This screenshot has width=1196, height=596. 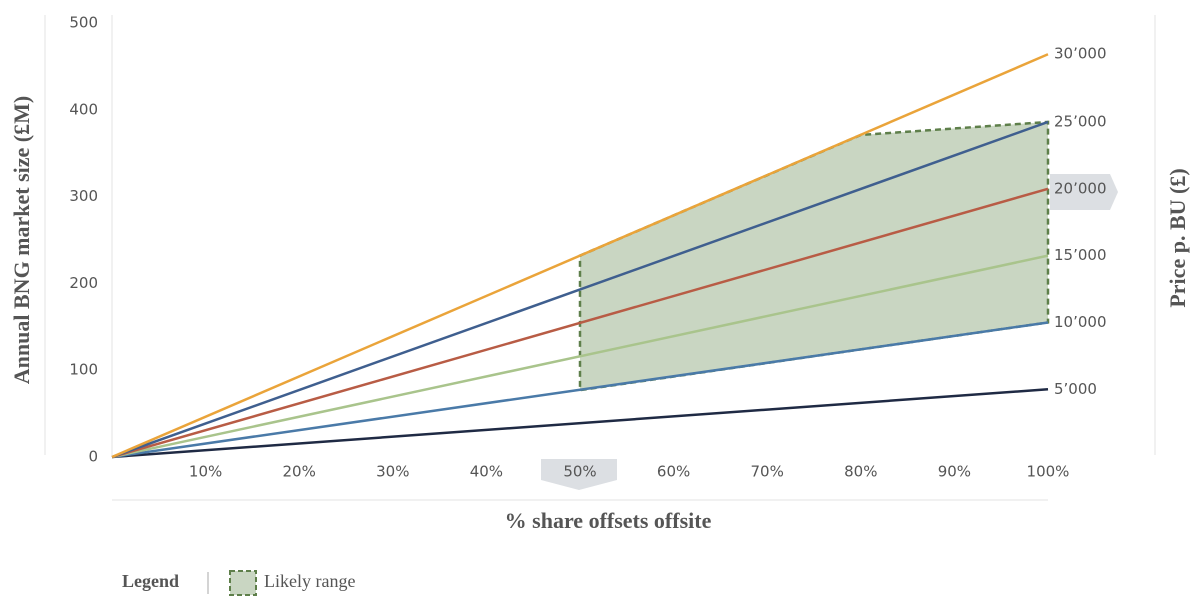 What do you see at coordinates (767, 472) in the screenshot?
I see `x-tick-label: 70%` at bounding box center [767, 472].